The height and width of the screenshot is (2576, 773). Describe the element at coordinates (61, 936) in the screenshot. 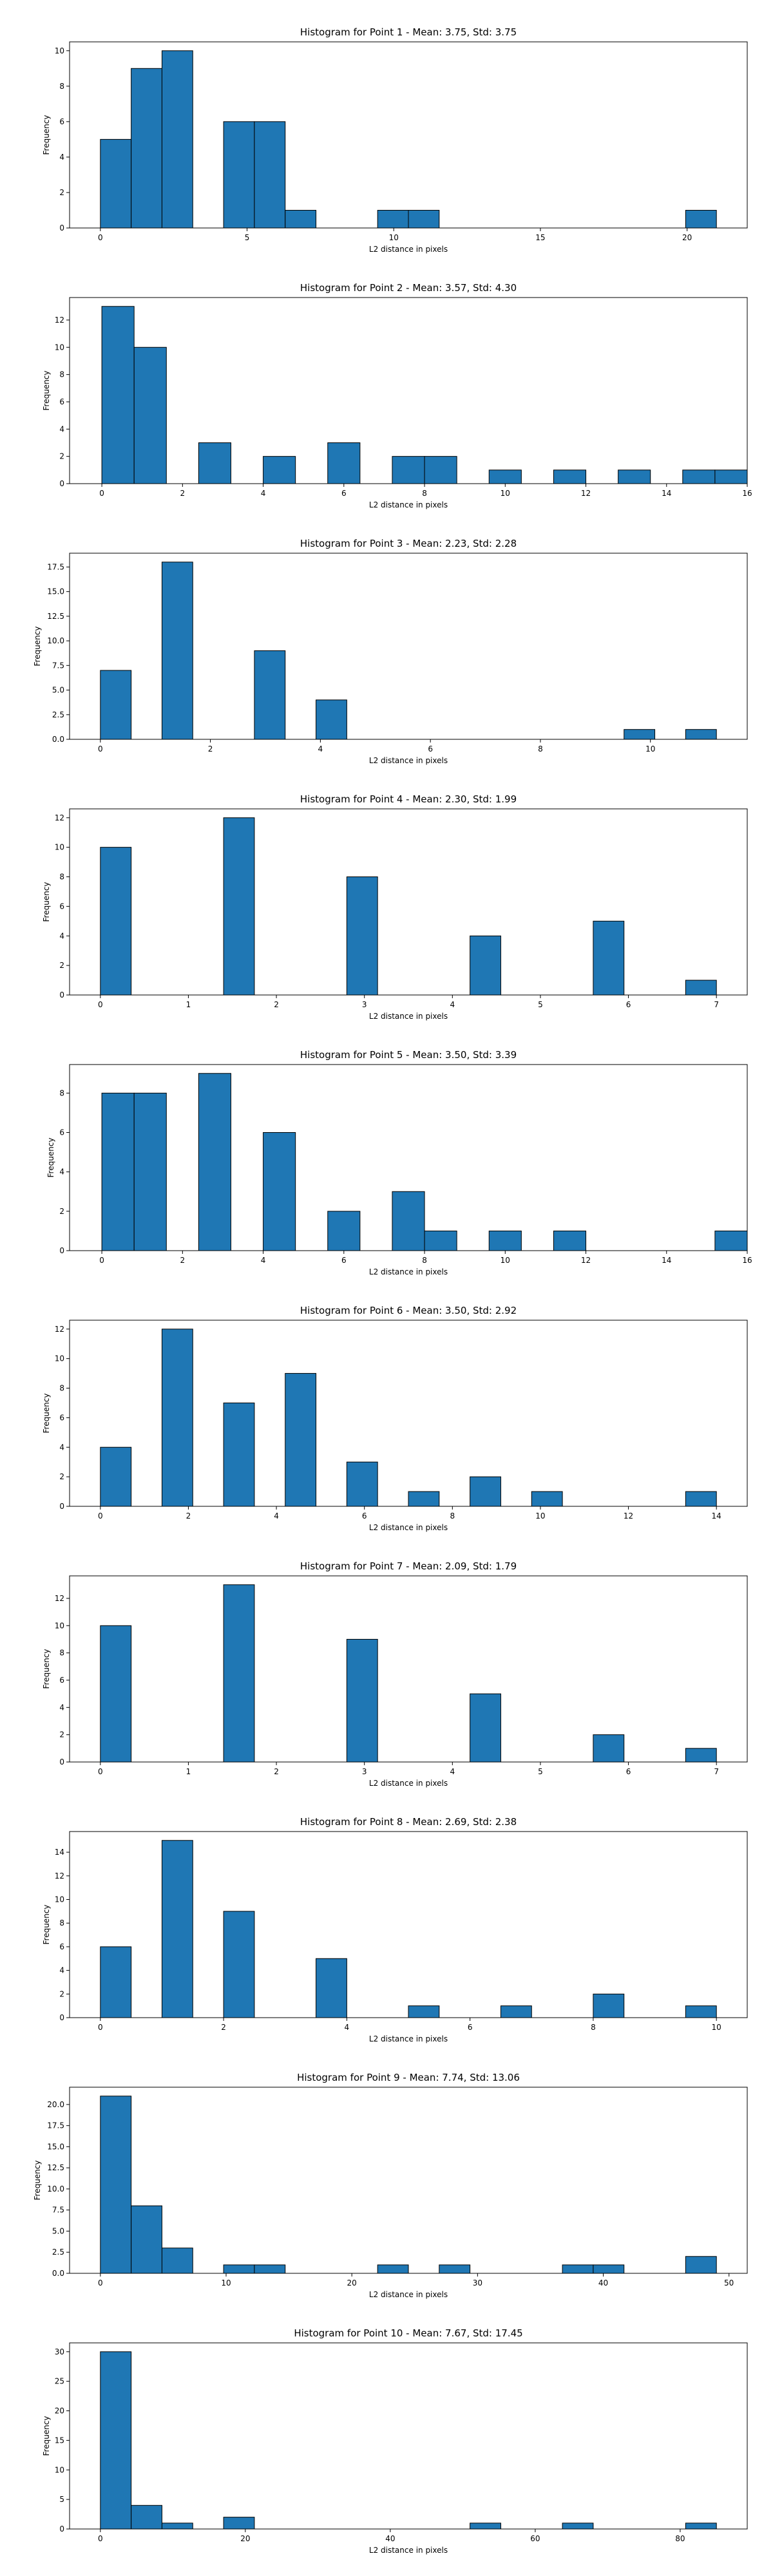

I see `y-tick-label: 4` at that location.